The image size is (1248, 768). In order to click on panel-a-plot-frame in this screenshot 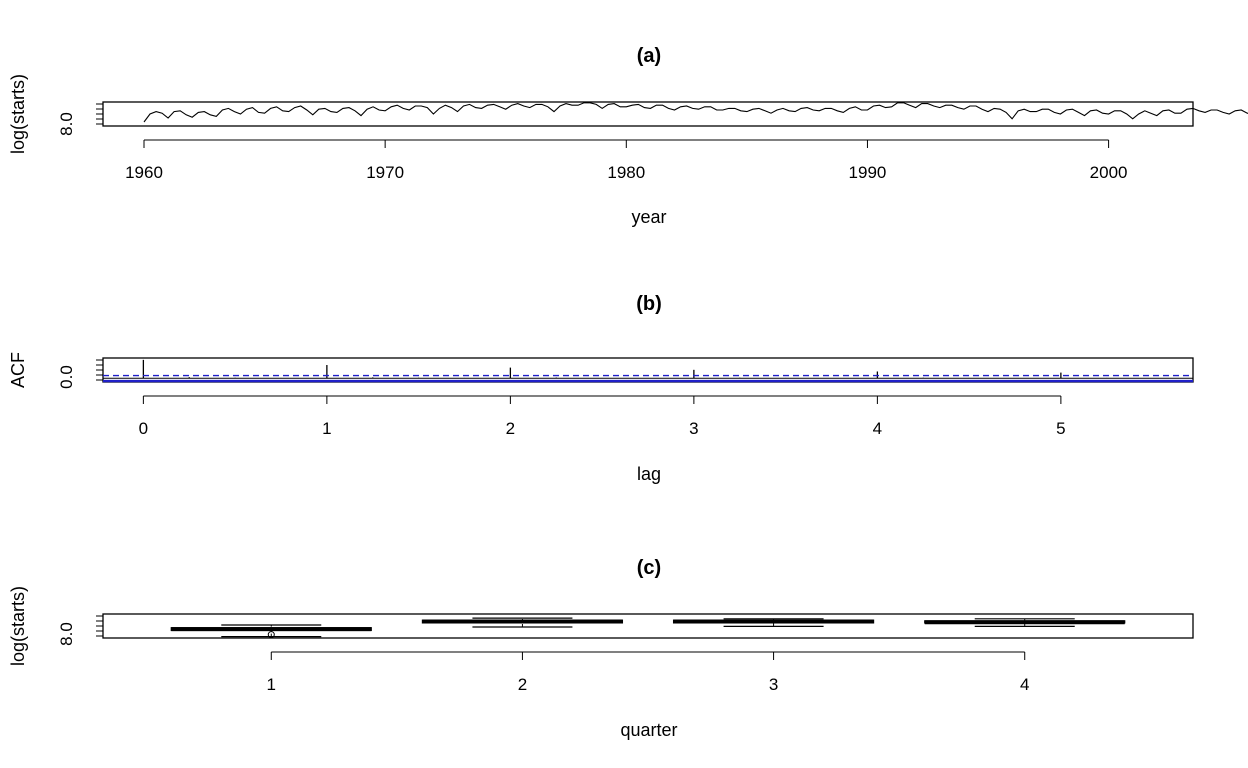, I will do `click(648, 114)`.